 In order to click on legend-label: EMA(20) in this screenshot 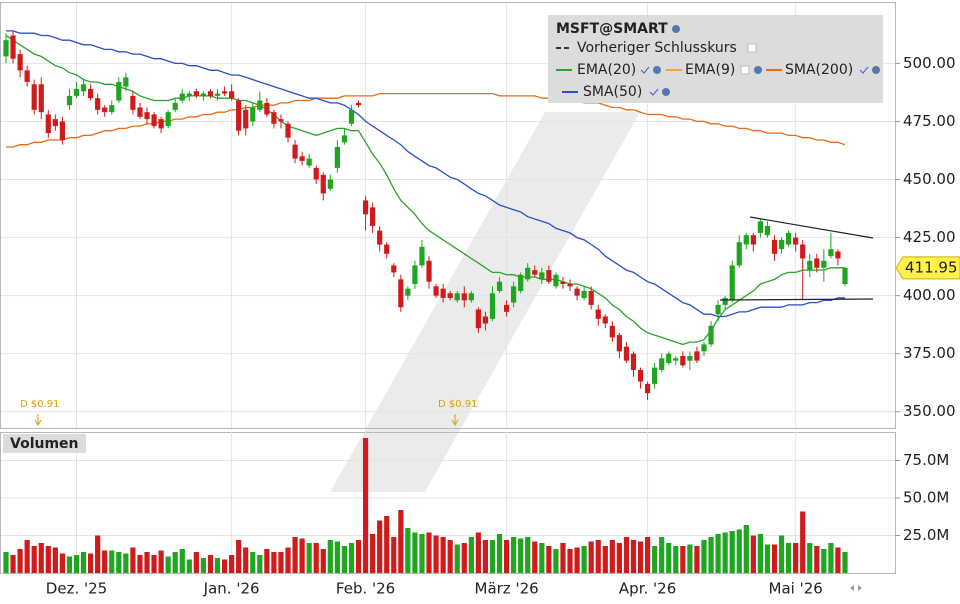, I will do `click(606, 70)`.